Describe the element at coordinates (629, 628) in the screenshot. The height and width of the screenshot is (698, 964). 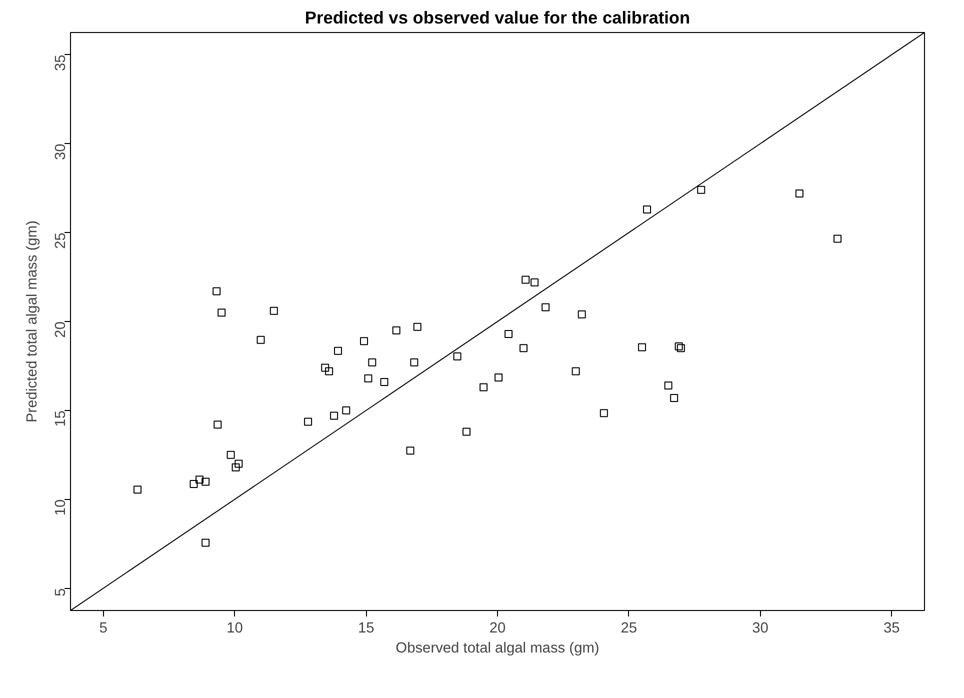
I see `x-tick-label: 25` at that location.